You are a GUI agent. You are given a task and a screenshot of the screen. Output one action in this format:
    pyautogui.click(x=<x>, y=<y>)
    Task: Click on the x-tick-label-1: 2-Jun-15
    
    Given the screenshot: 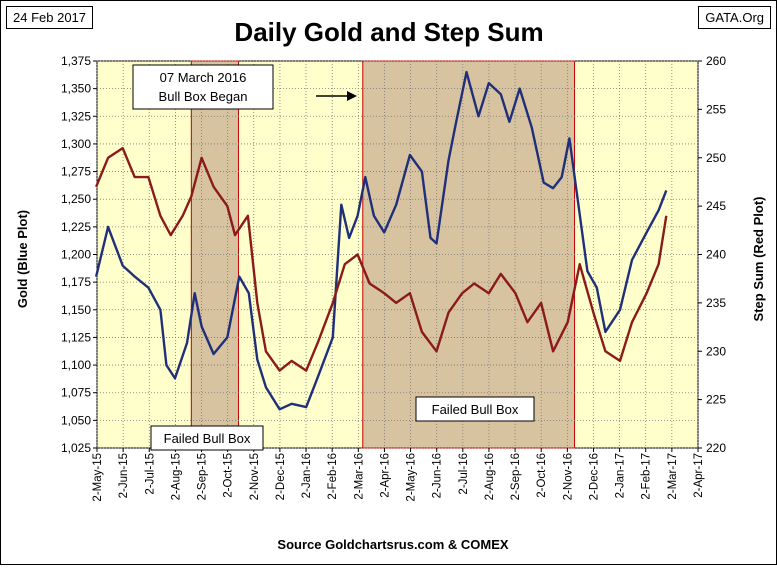 What is the action you would take?
    pyautogui.click(x=124, y=475)
    